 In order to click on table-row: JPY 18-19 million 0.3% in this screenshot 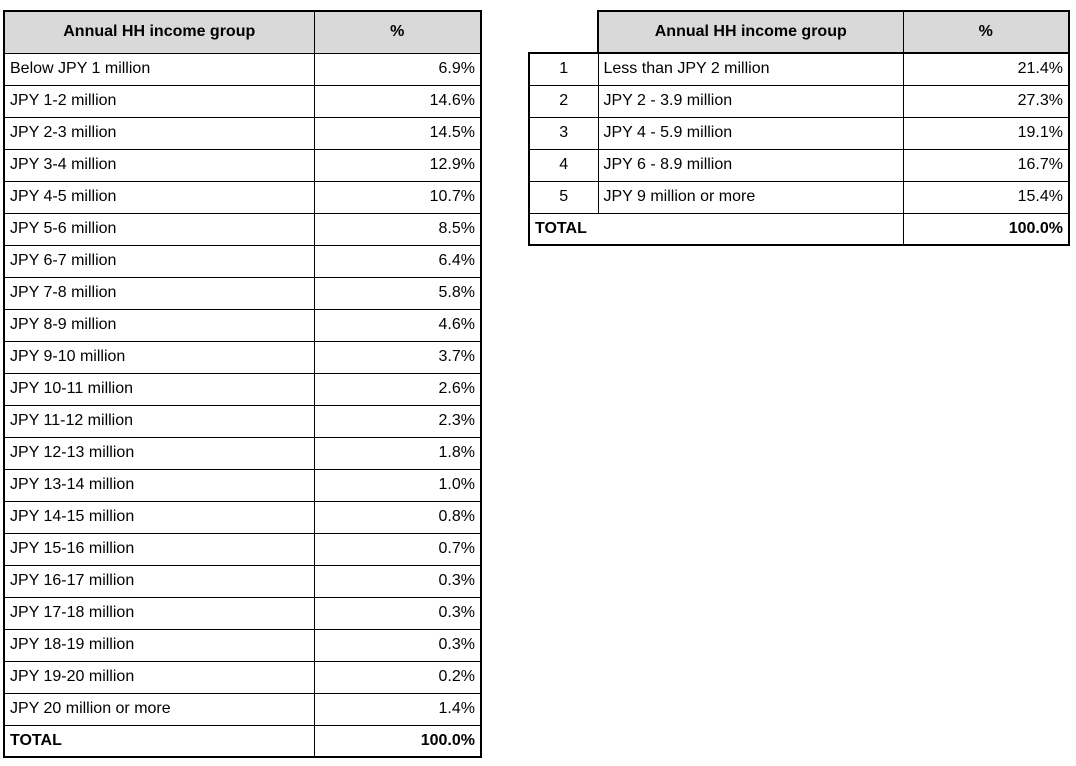, I will do `click(242, 645)`.